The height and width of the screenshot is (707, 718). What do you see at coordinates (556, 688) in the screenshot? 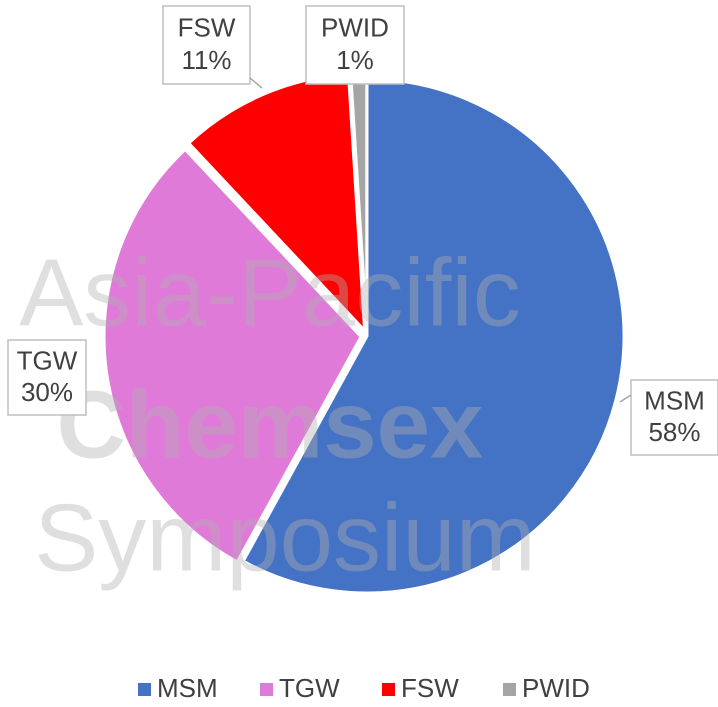
I see `legend-label: PWID` at bounding box center [556, 688].